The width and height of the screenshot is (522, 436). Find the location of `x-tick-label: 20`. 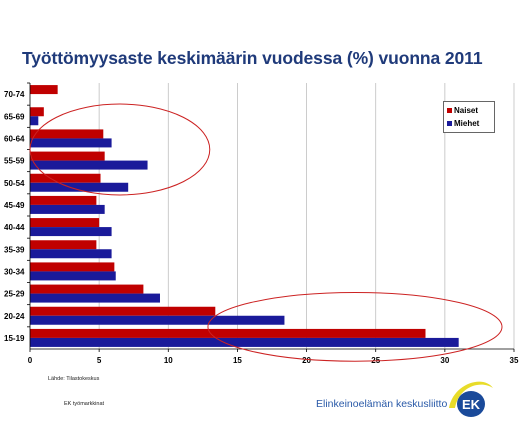

x-tick-label: 20 is located at coordinates (306, 360).